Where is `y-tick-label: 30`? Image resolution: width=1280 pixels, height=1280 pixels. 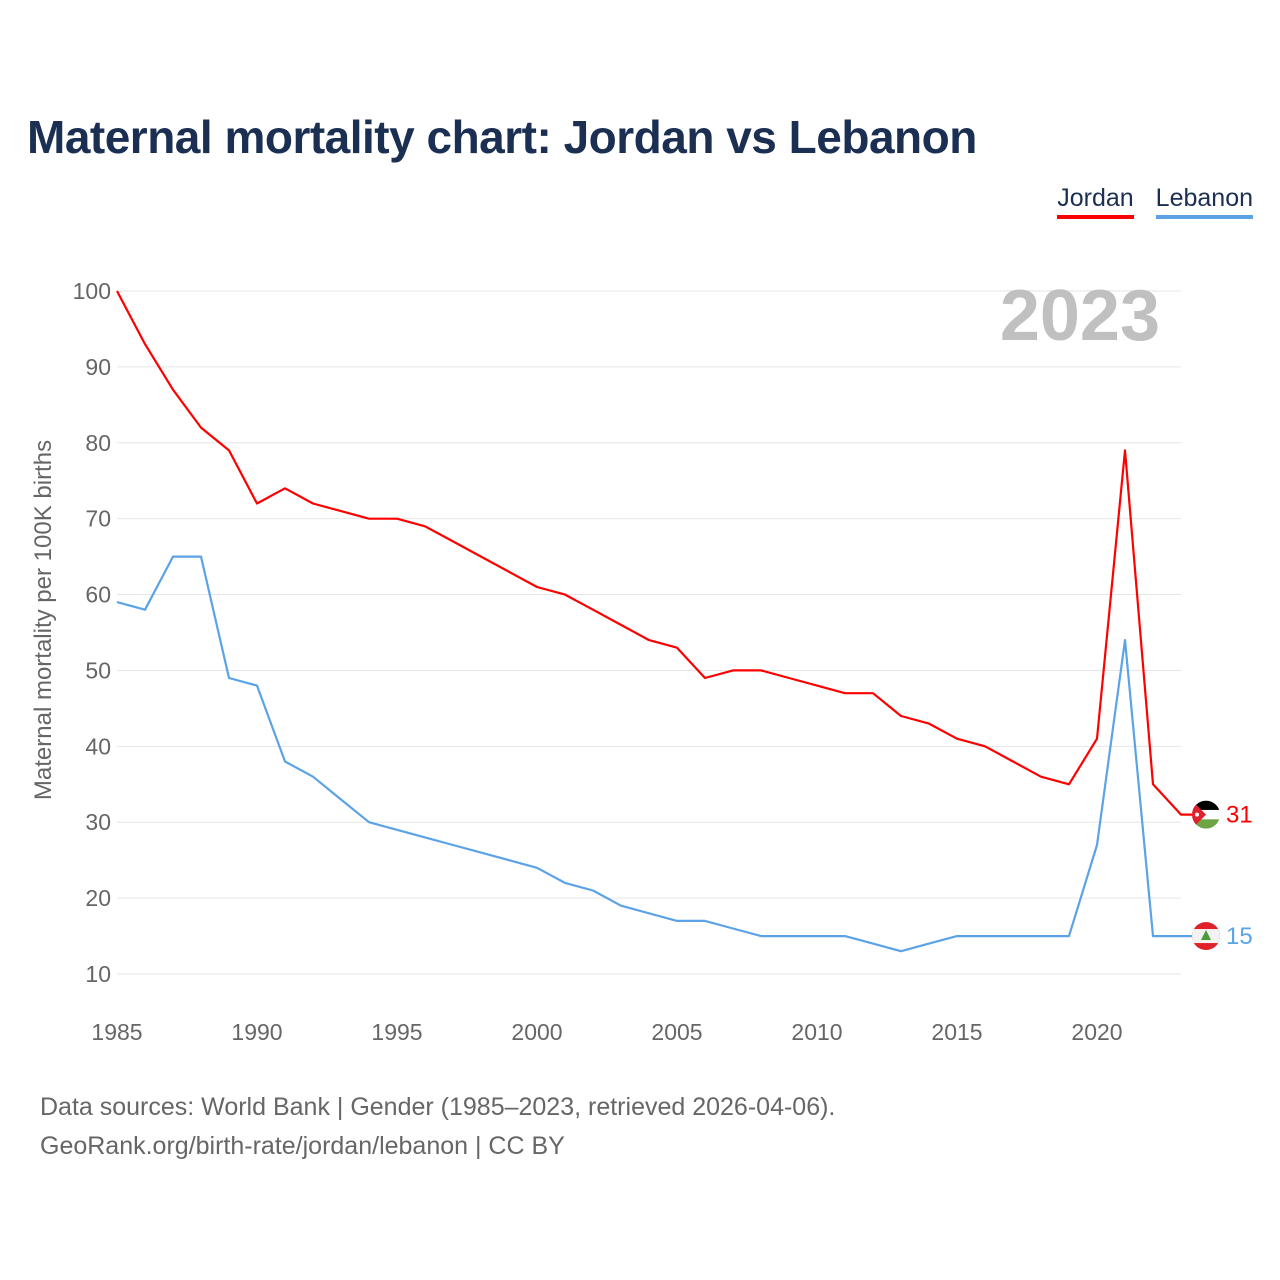 y-tick-label: 30 is located at coordinates (98, 822).